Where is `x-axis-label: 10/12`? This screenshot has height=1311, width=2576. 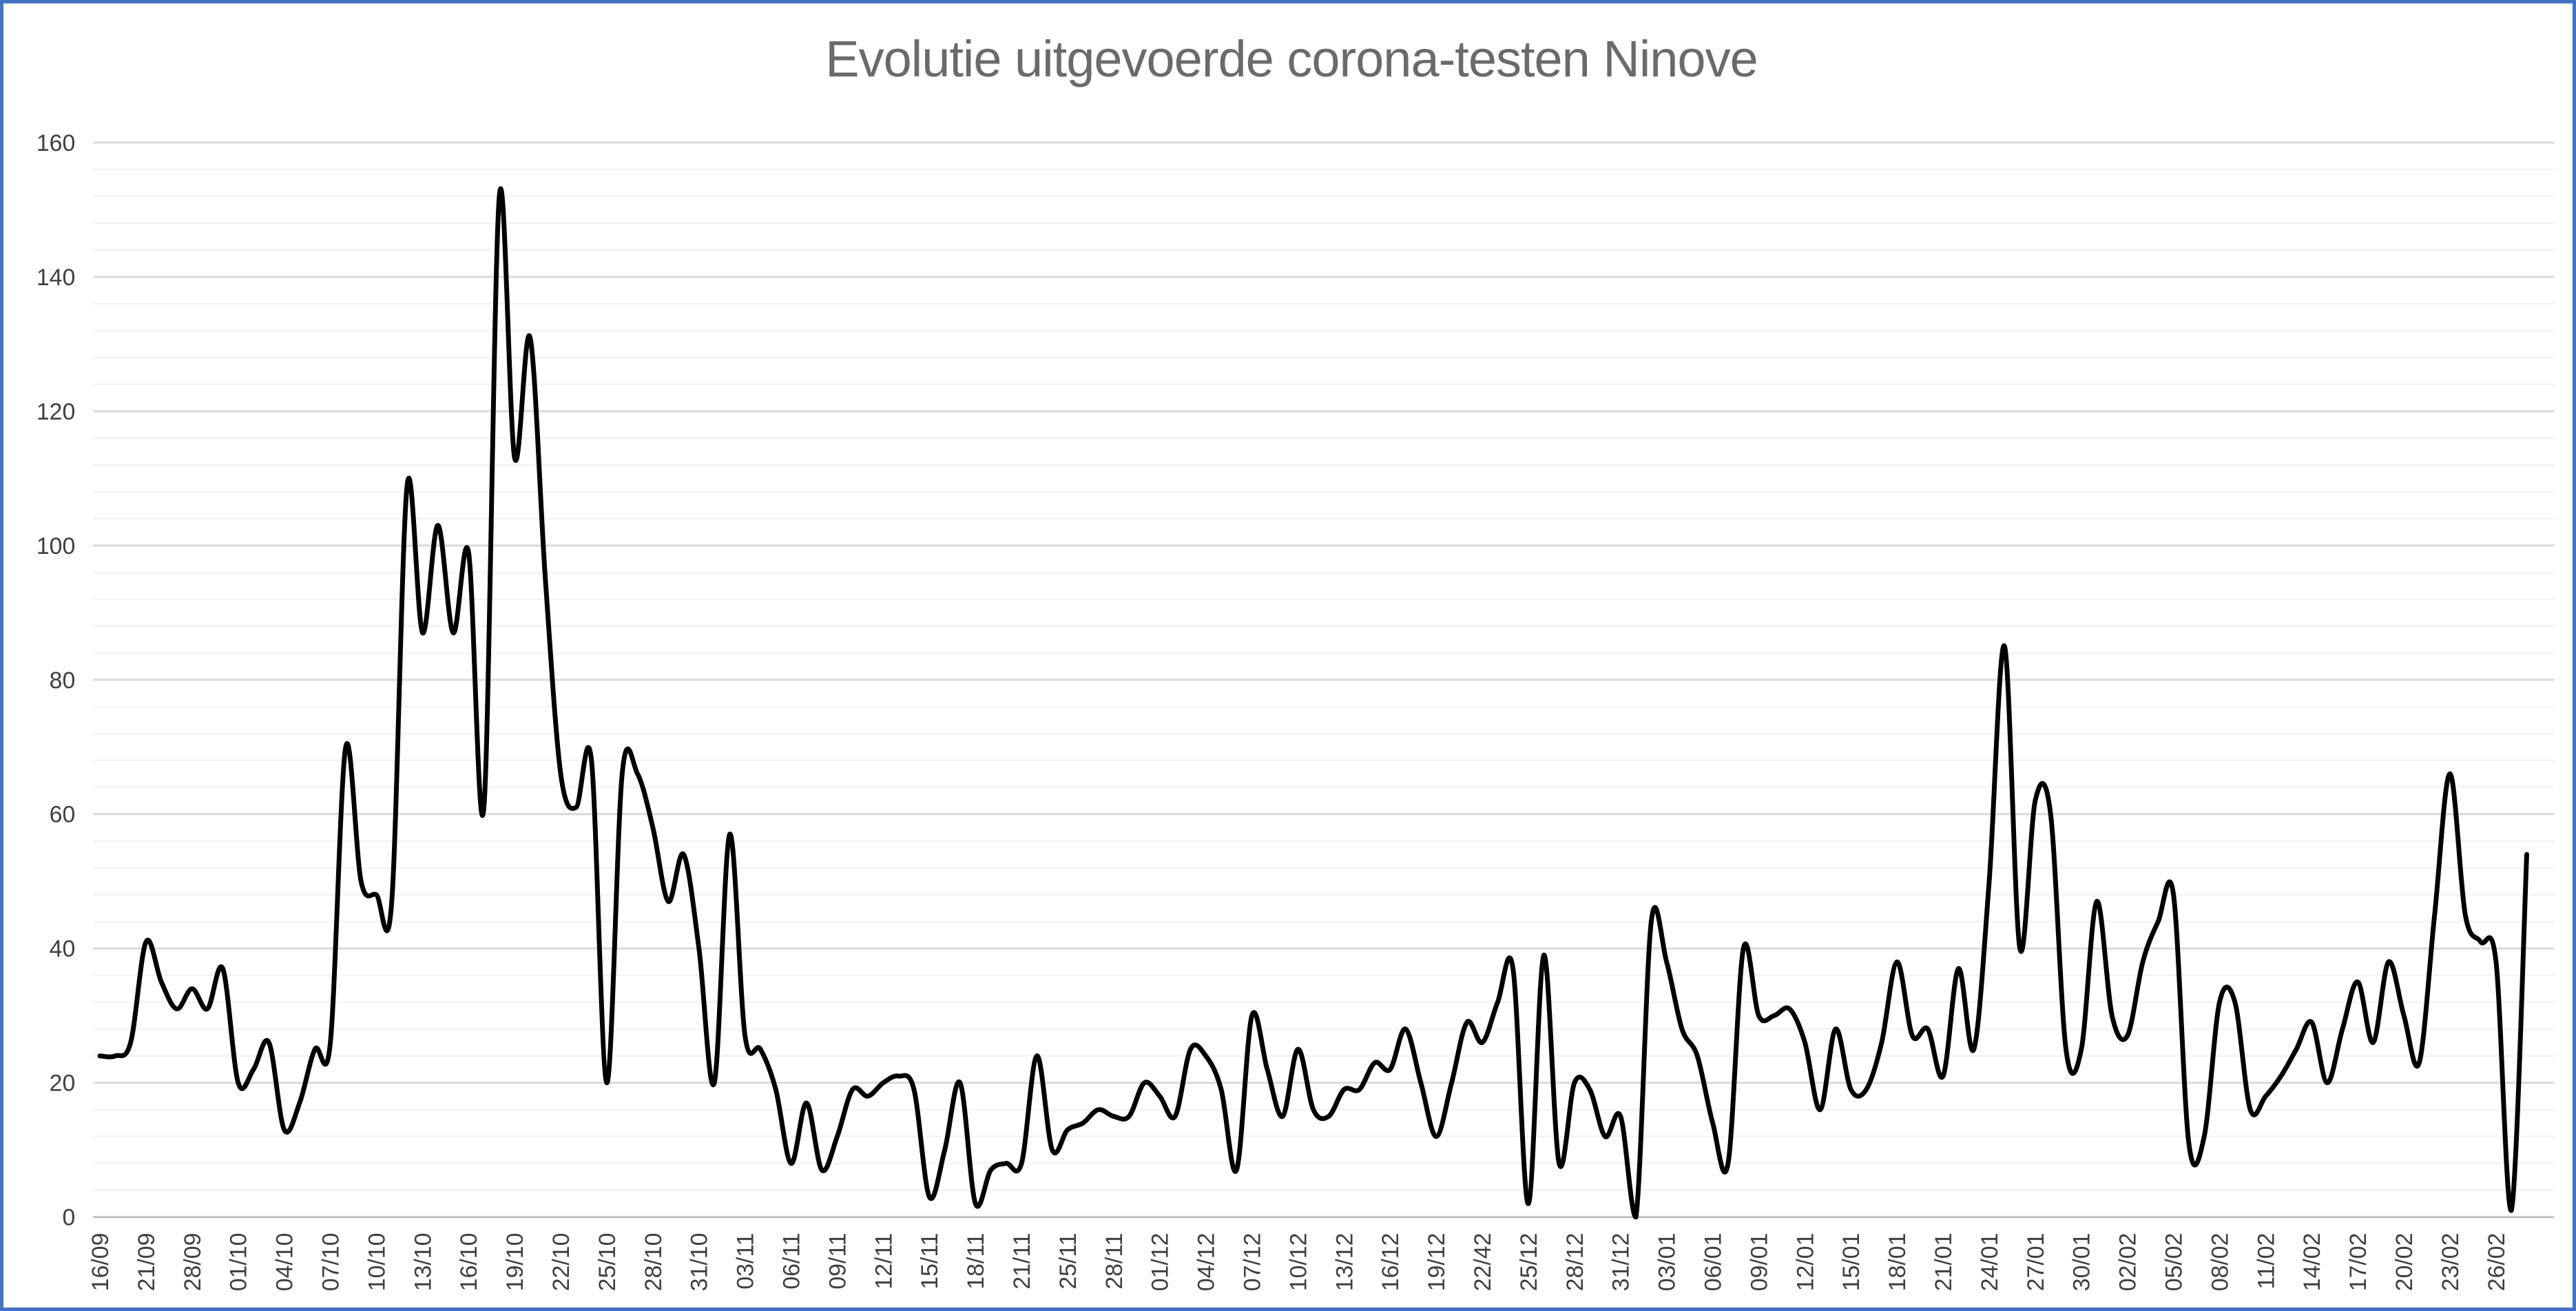 x-axis-label: 10/12 is located at coordinates (1298, 1263).